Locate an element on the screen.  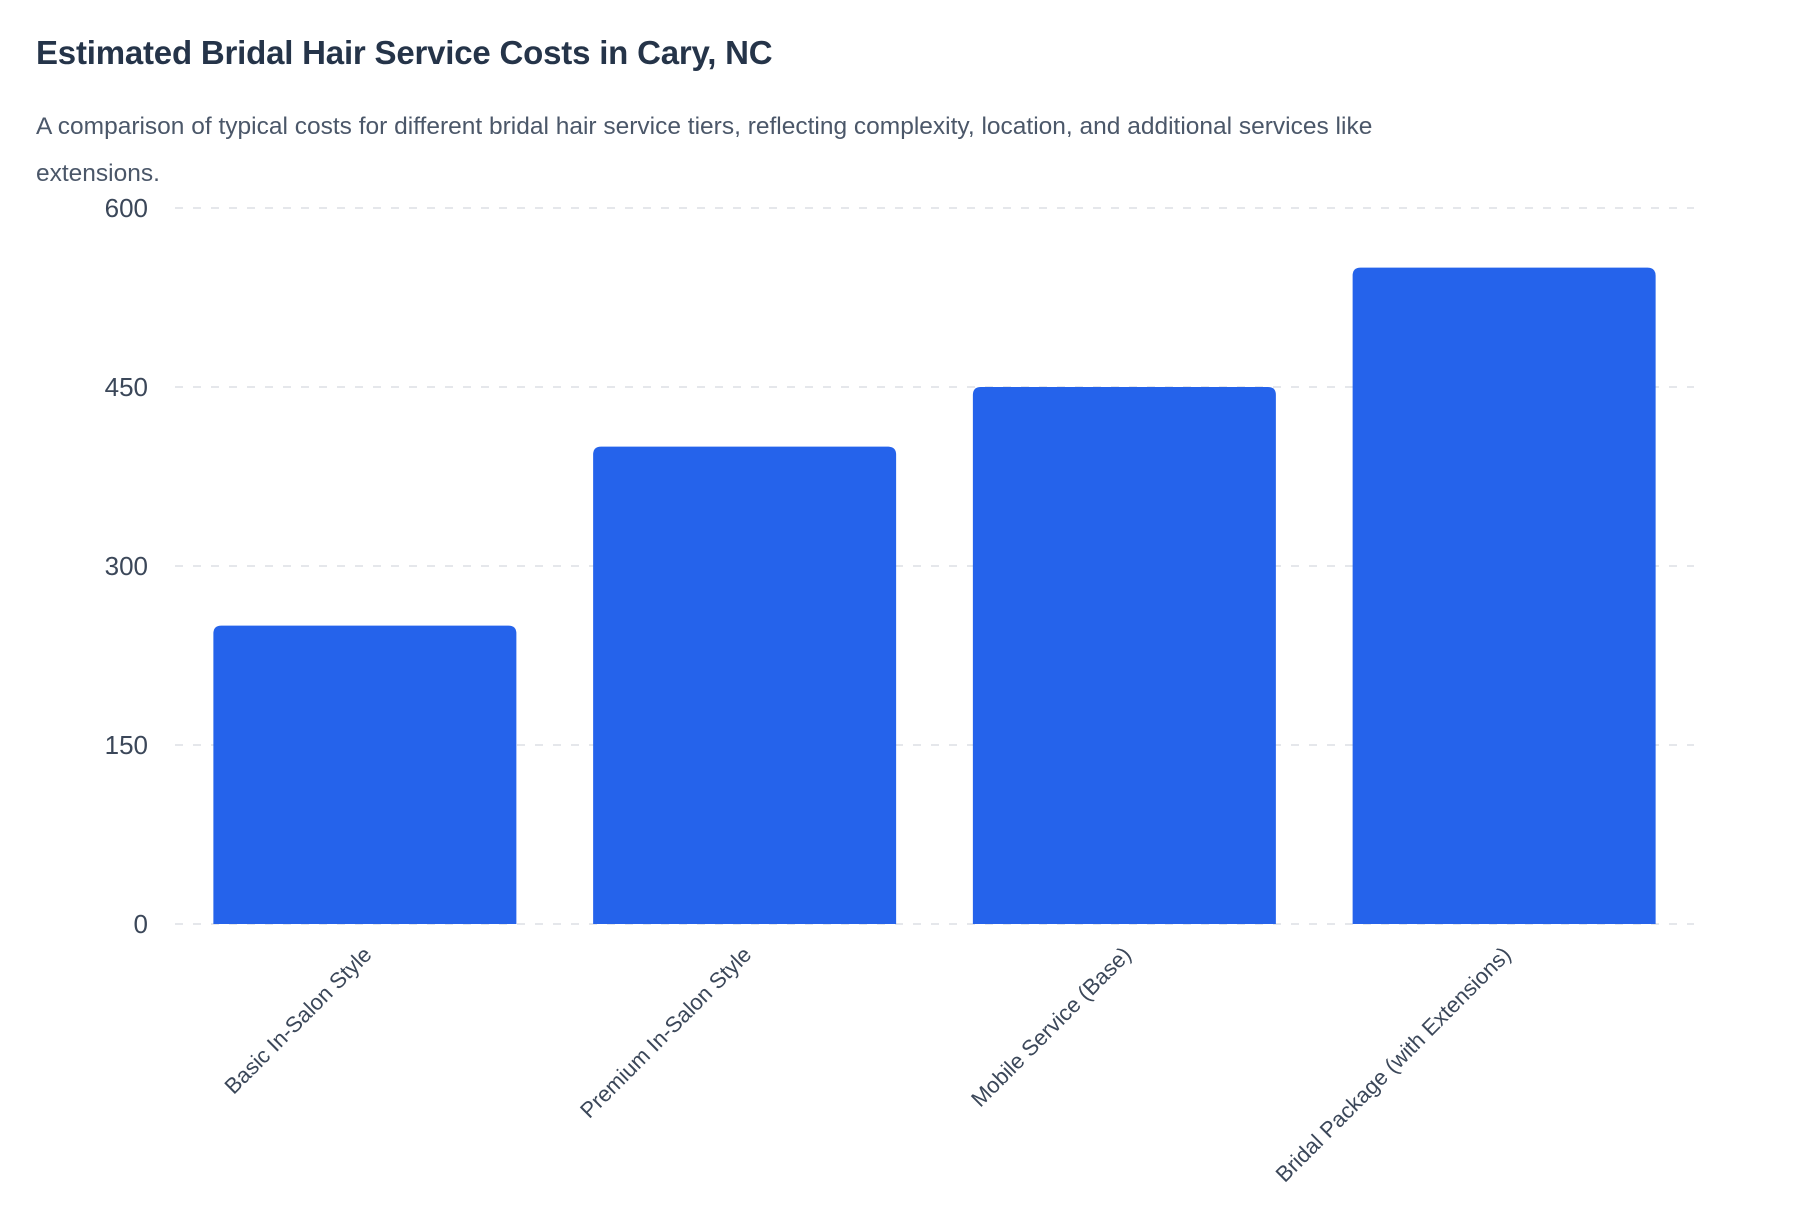
x-tick-label-premium-in-salon-style: Premium In-Salon Style is located at coordinates (665, 1032).